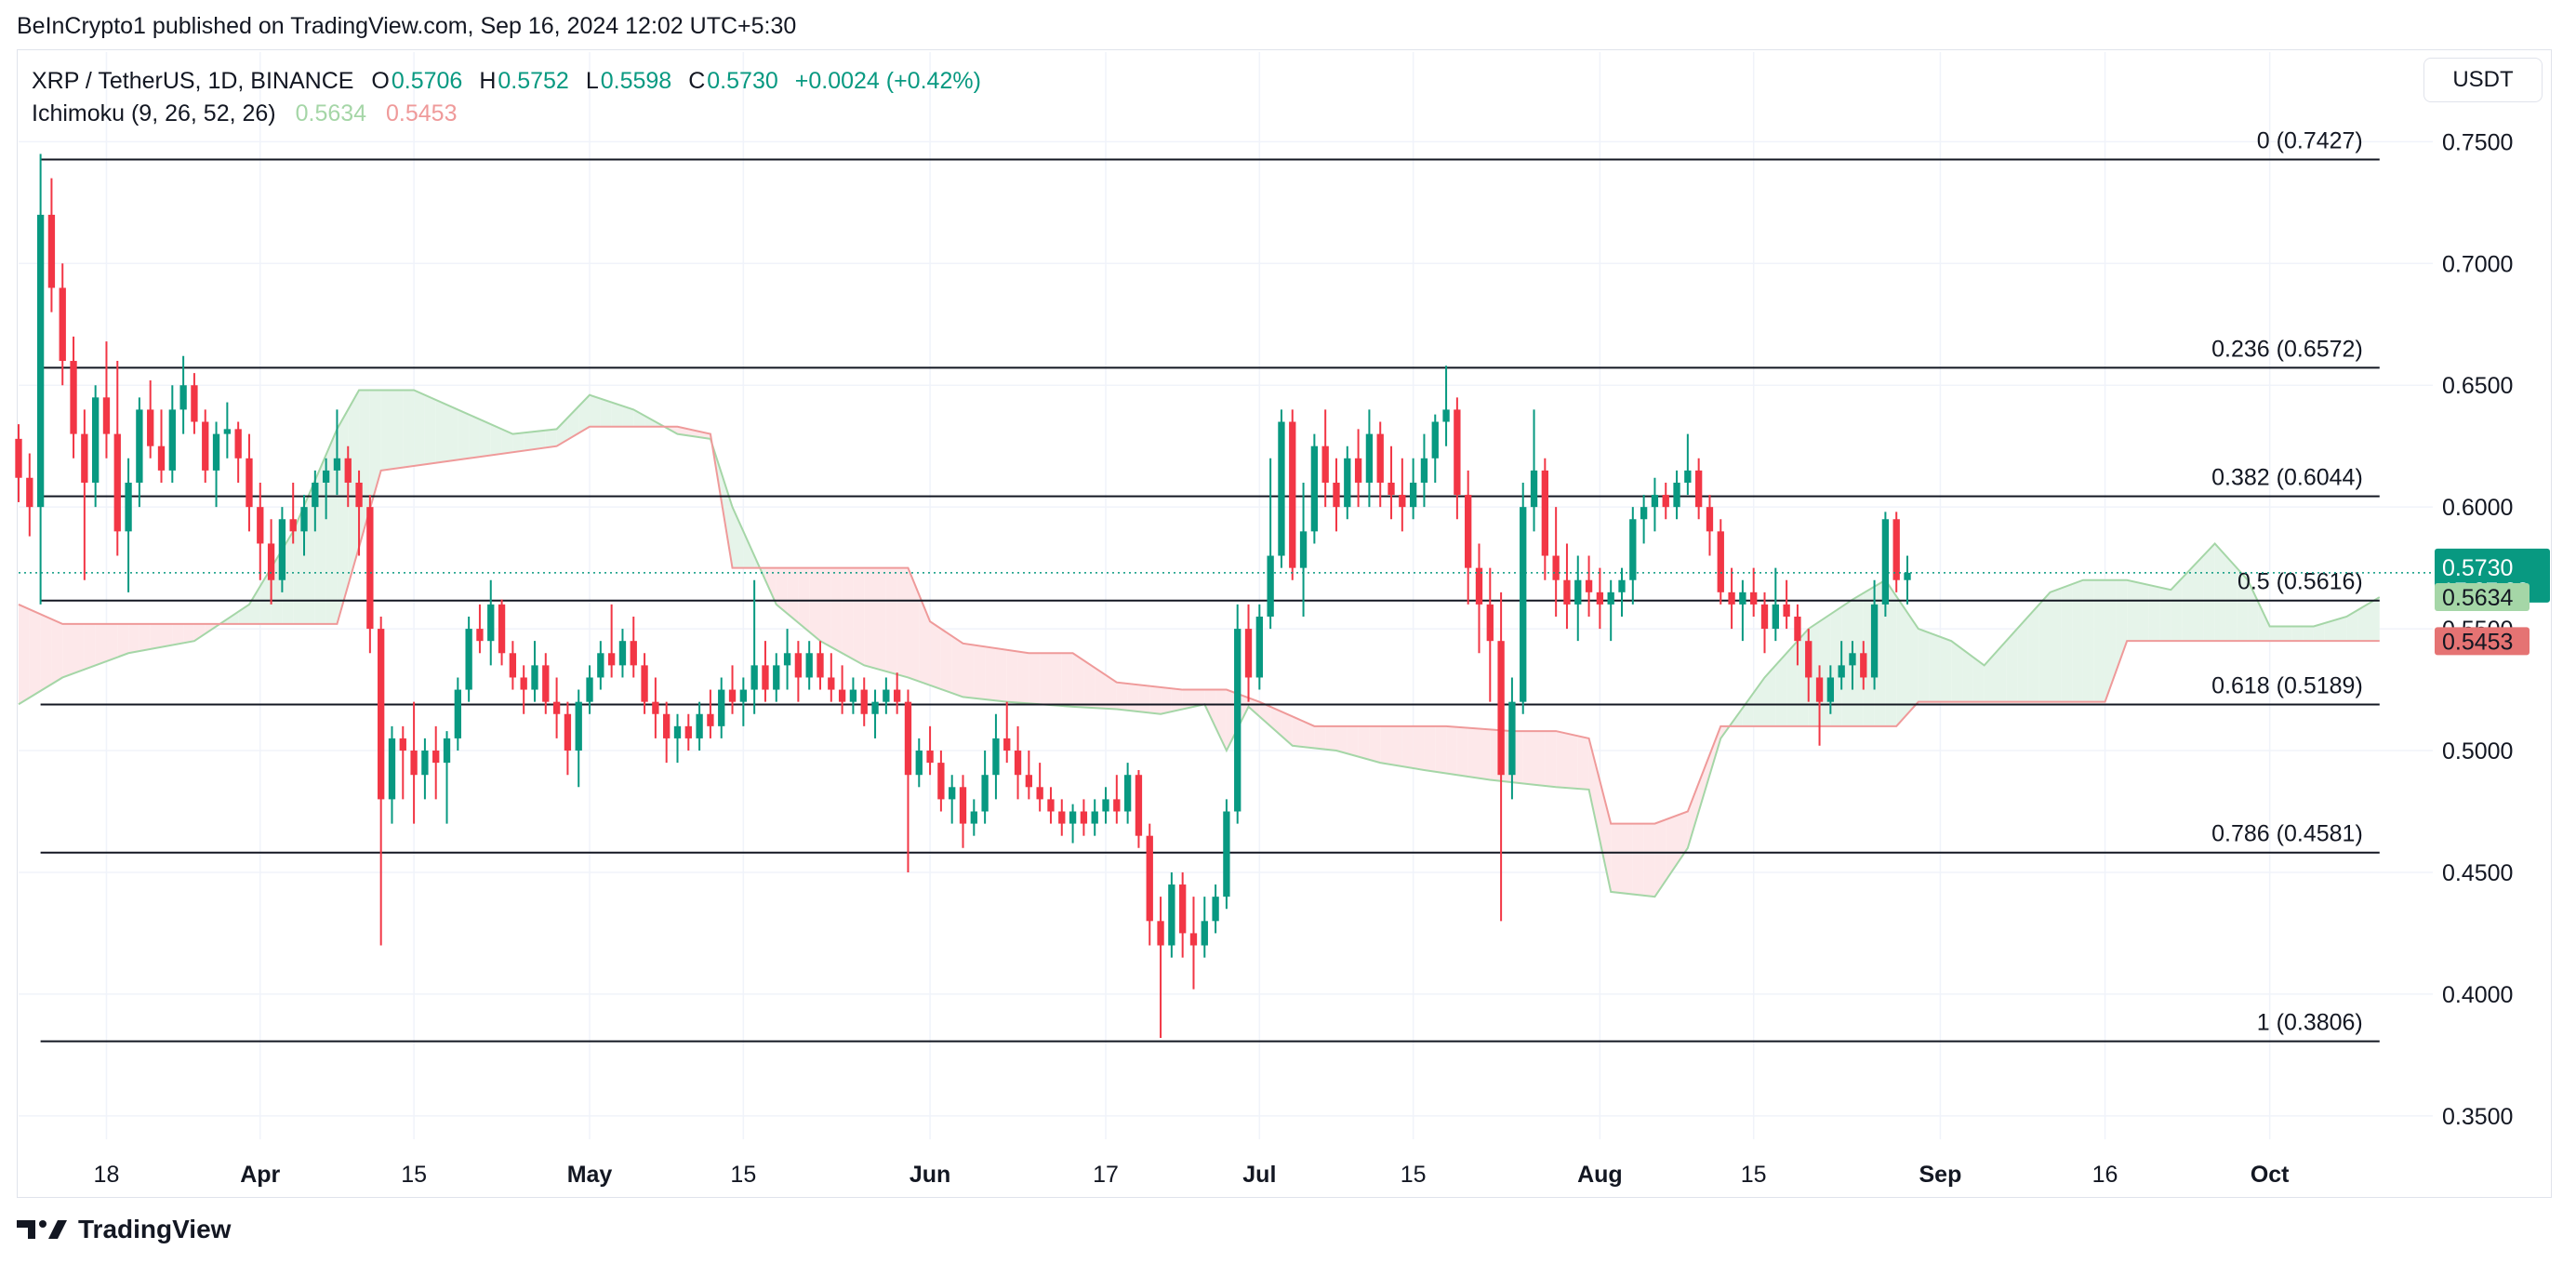  Describe the element at coordinates (2287, 478) in the screenshot. I see `fib-level-label: 0.382 (0.6044)` at that location.